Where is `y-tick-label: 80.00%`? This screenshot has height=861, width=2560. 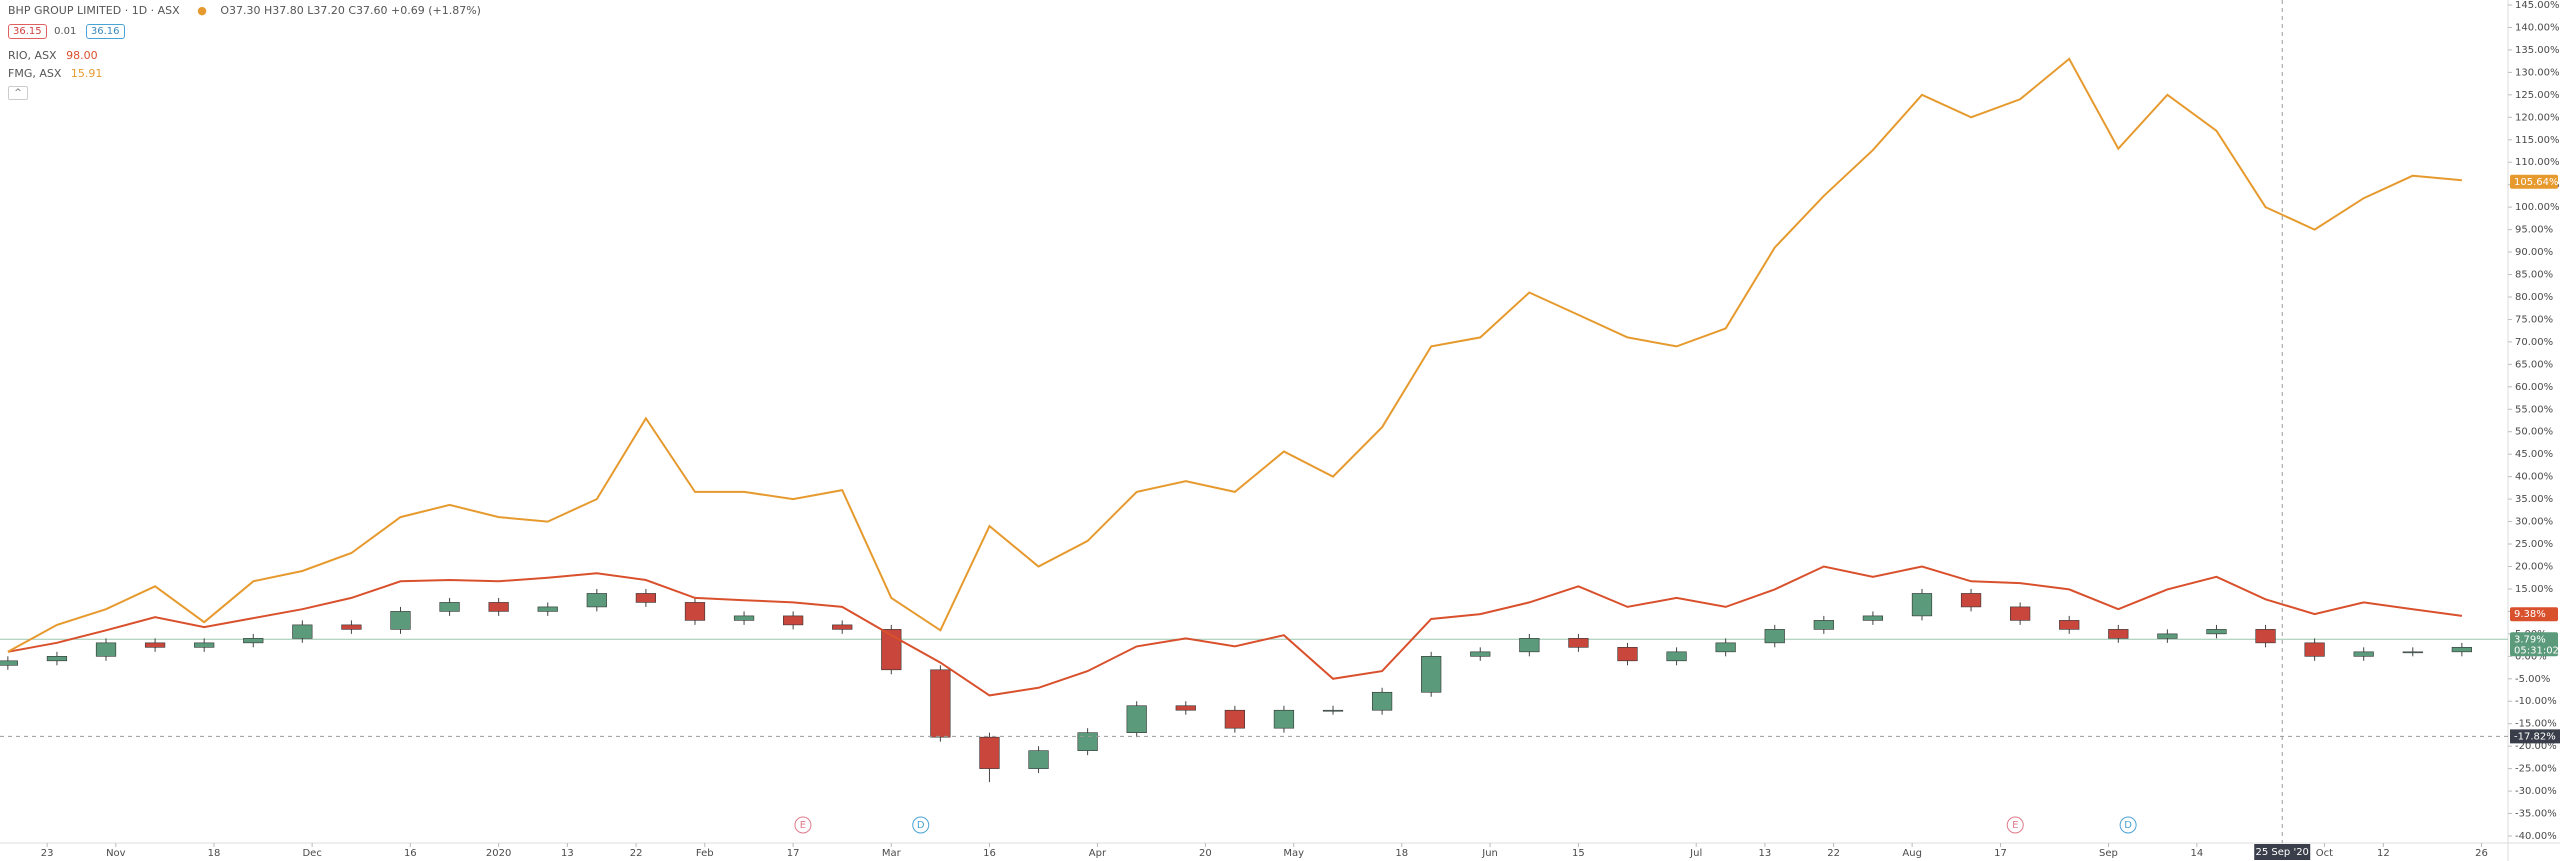
y-tick-label: 80.00% is located at coordinates (2534, 297).